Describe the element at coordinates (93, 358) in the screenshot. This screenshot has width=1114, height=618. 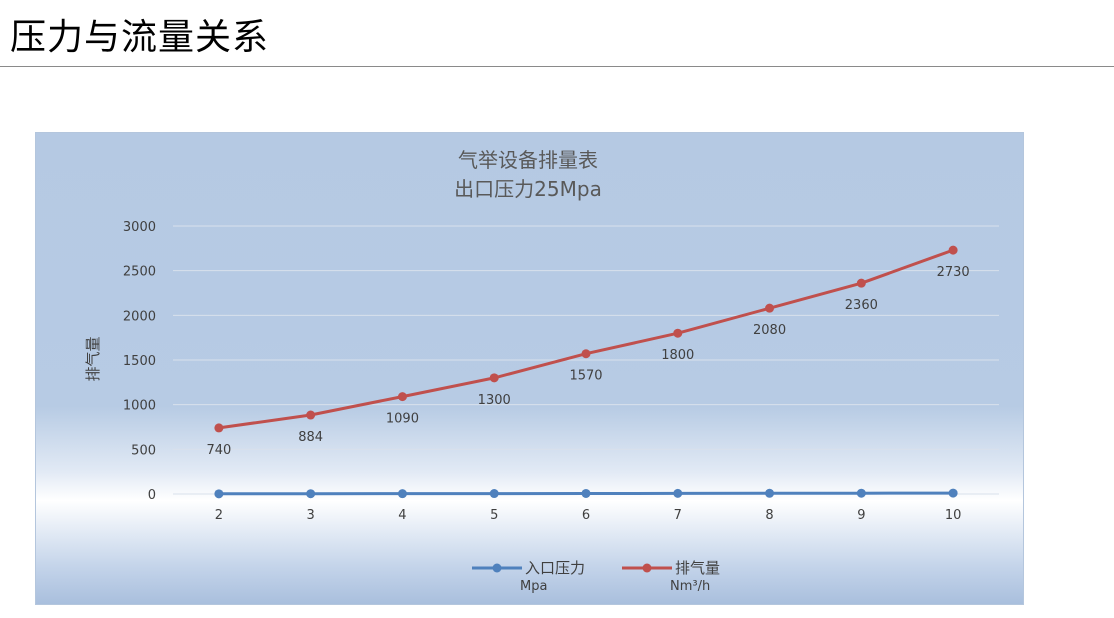
I see `y-axis-label: 排气量` at that location.